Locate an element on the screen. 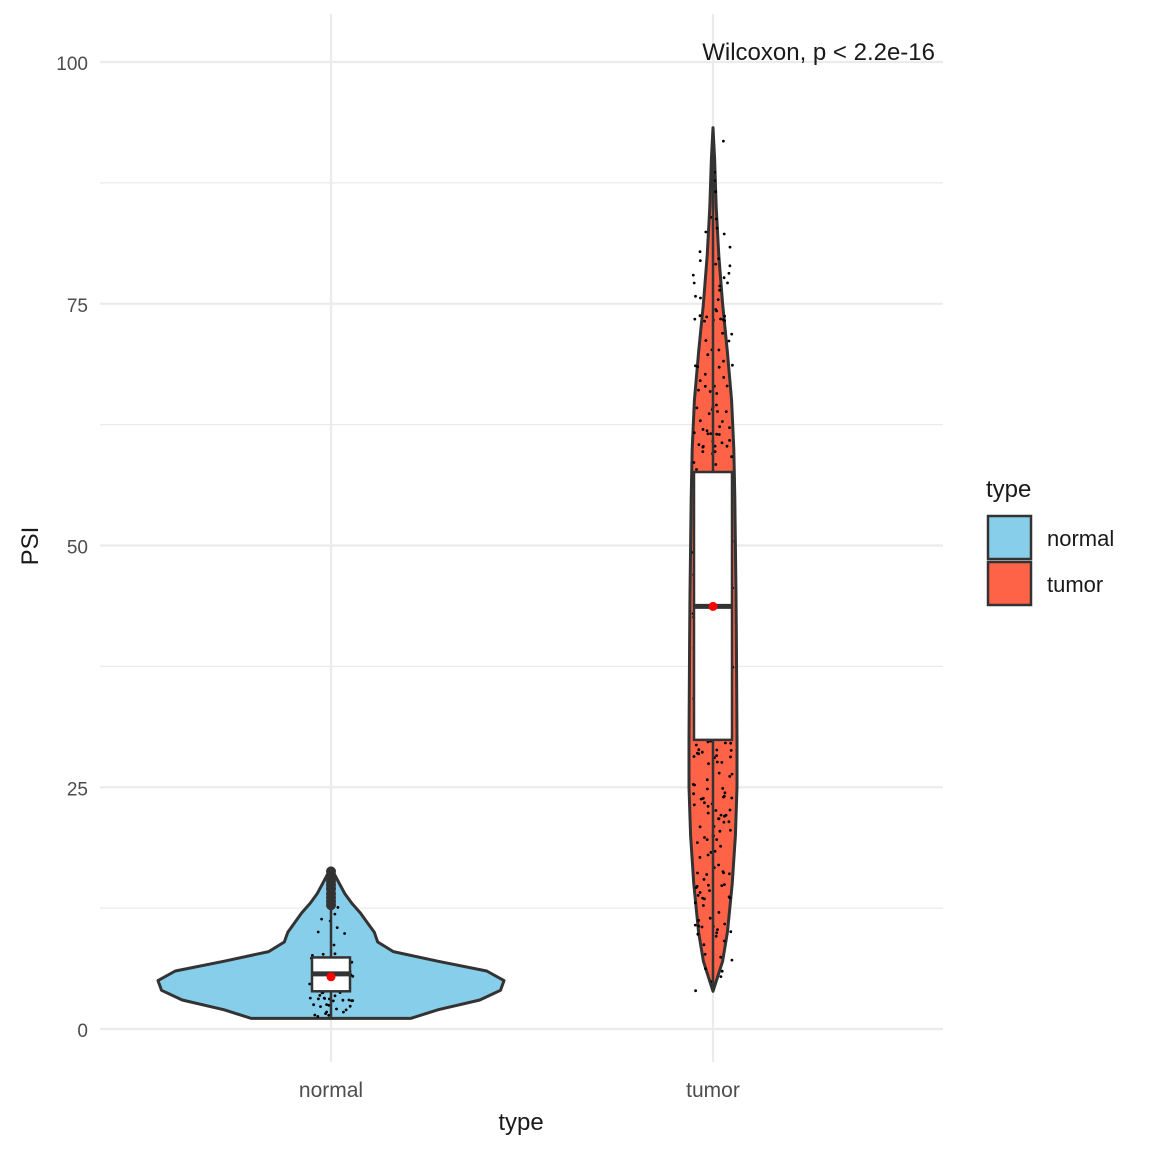 This screenshot has height=1157, width=1152. legend: type normal tumor is located at coordinates (1050, 541).